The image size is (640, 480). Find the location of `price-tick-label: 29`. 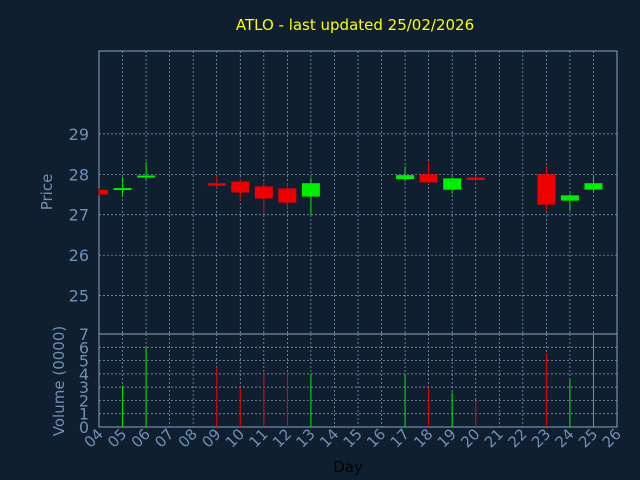

price-tick-label: 29 is located at coordinates (79, 134).